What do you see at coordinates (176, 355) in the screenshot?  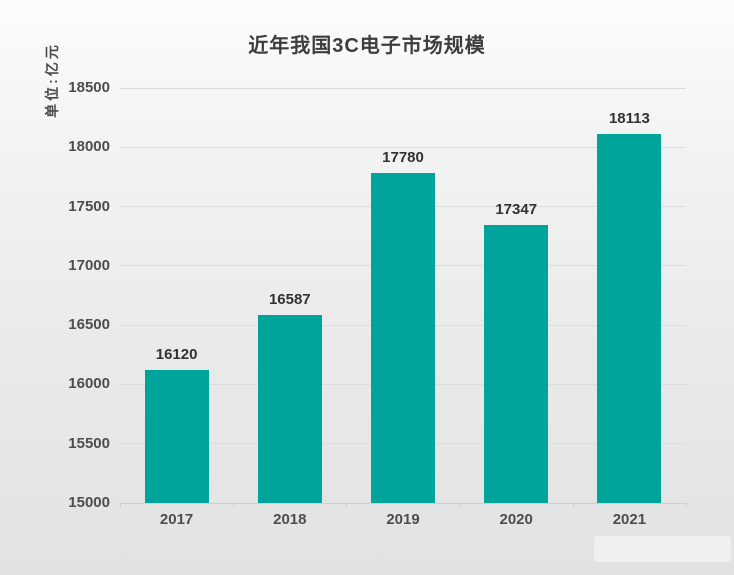 I see `bar-value-label: 16120` at bounding box center [176, 355].